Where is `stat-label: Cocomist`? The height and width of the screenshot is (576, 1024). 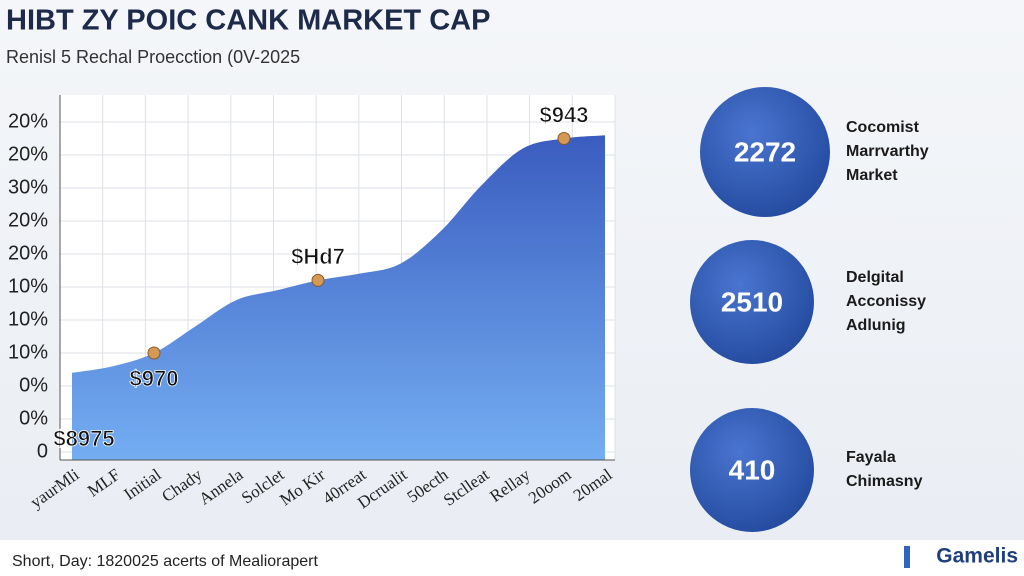
stat-label: Cocomist is located at coordinates (883, 127).